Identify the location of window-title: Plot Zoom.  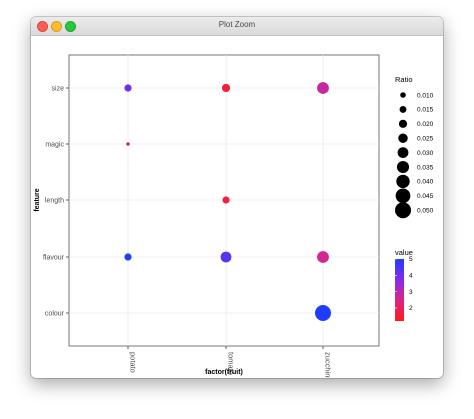
(237, 24).